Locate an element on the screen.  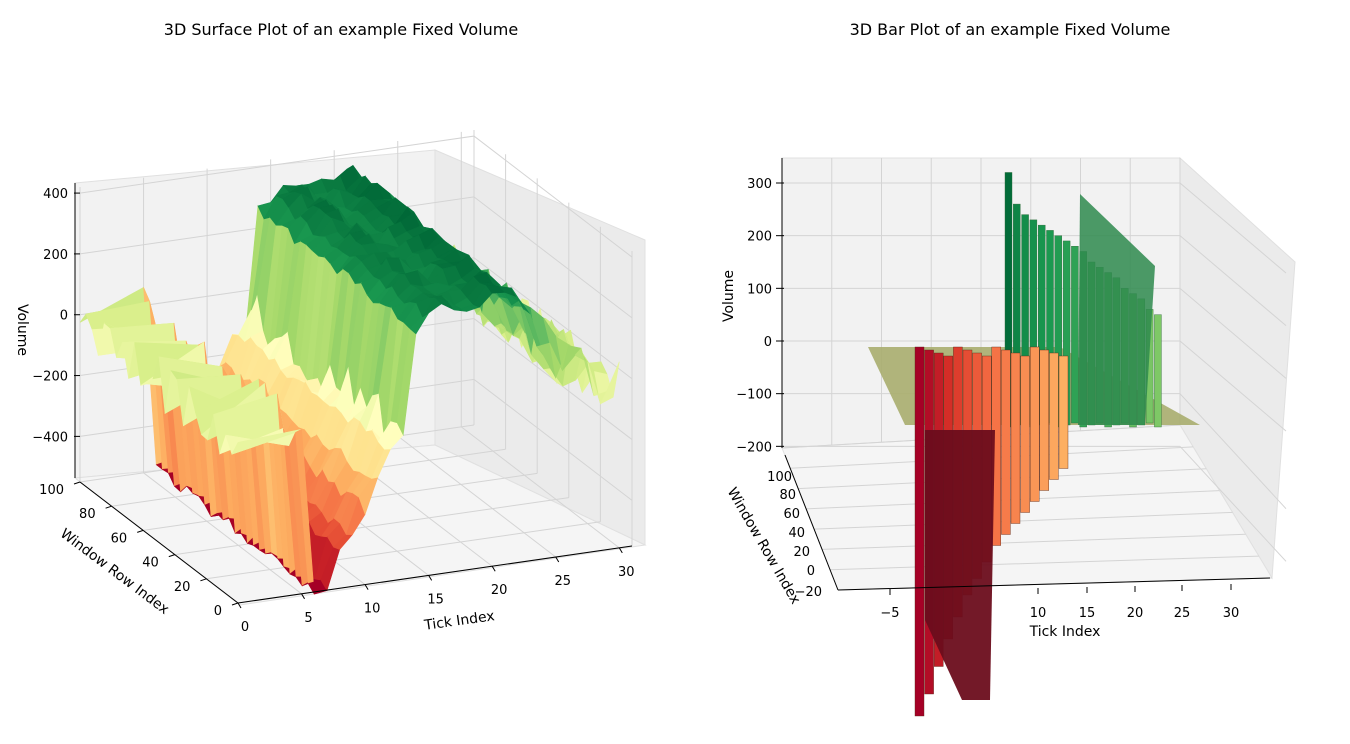
z-tick-label: −400 is located at coordinates (50, 437).